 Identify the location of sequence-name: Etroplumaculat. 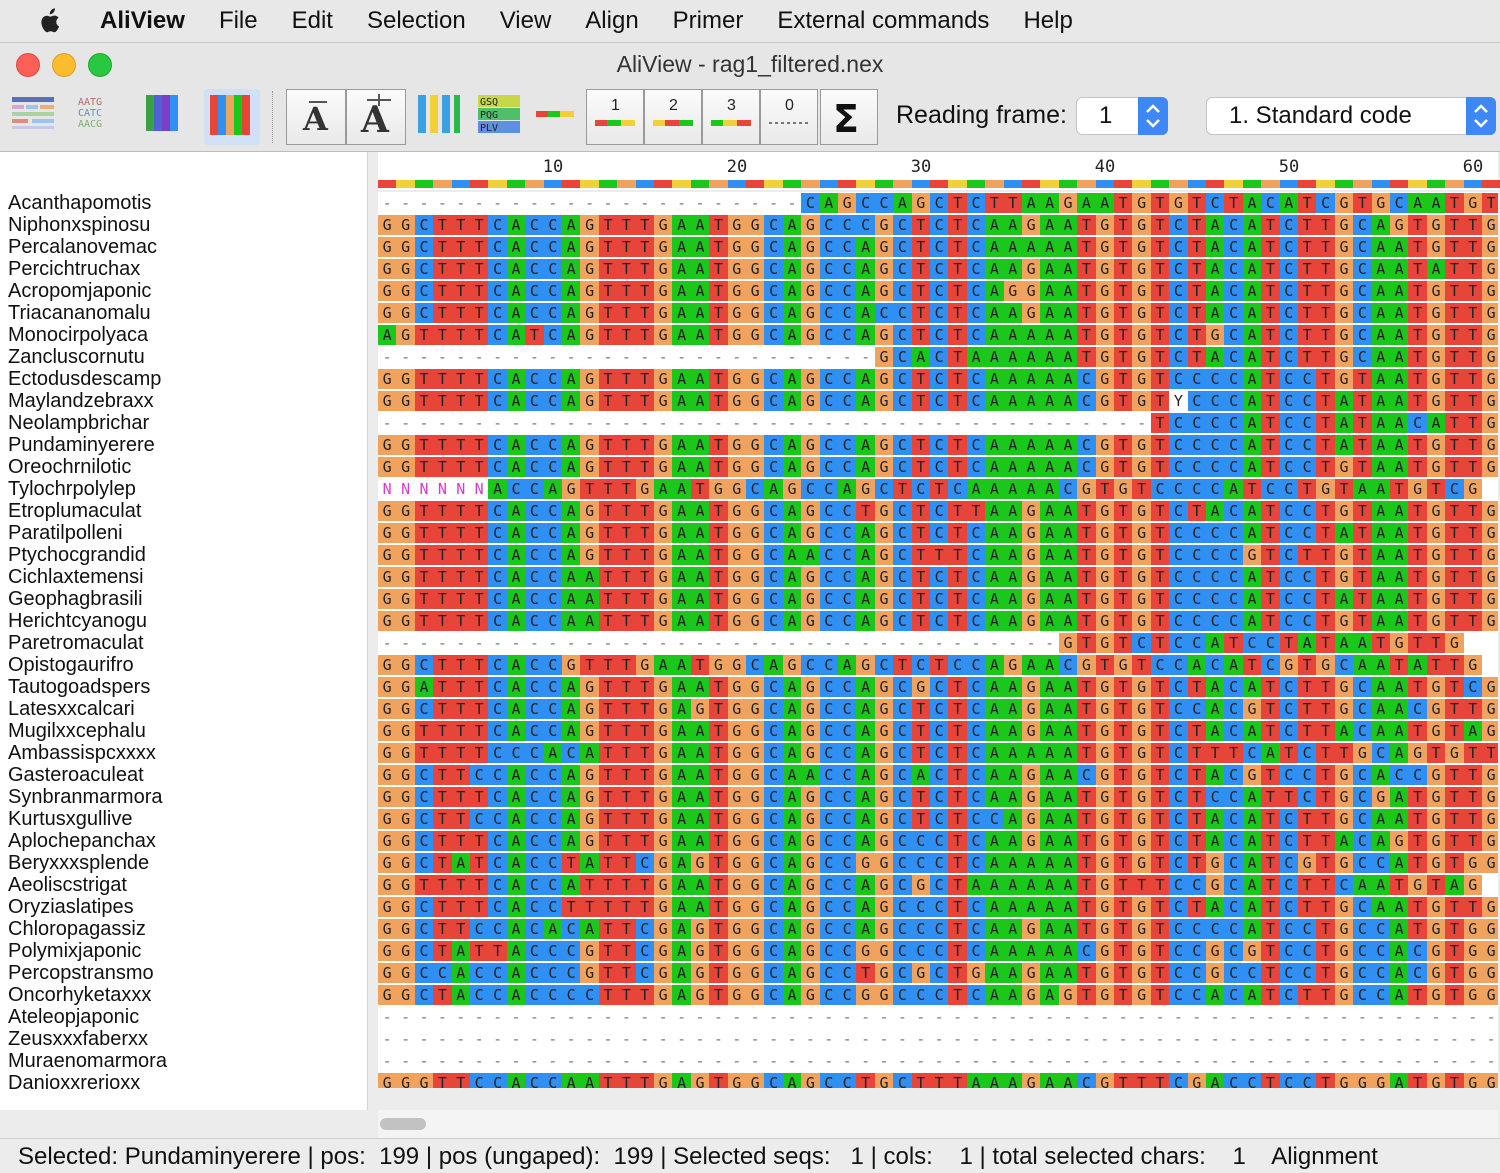
(74, 511).